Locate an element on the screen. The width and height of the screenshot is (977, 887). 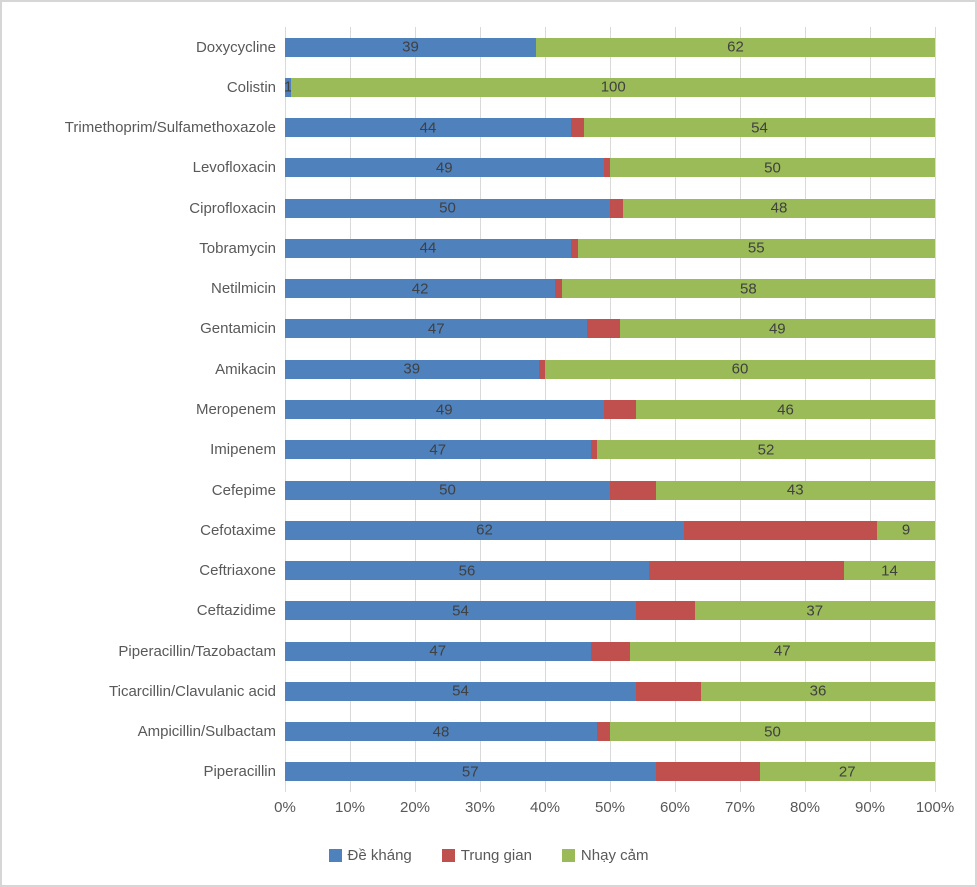
category-label: Cefotaxime is located at coordinates (238, 530).